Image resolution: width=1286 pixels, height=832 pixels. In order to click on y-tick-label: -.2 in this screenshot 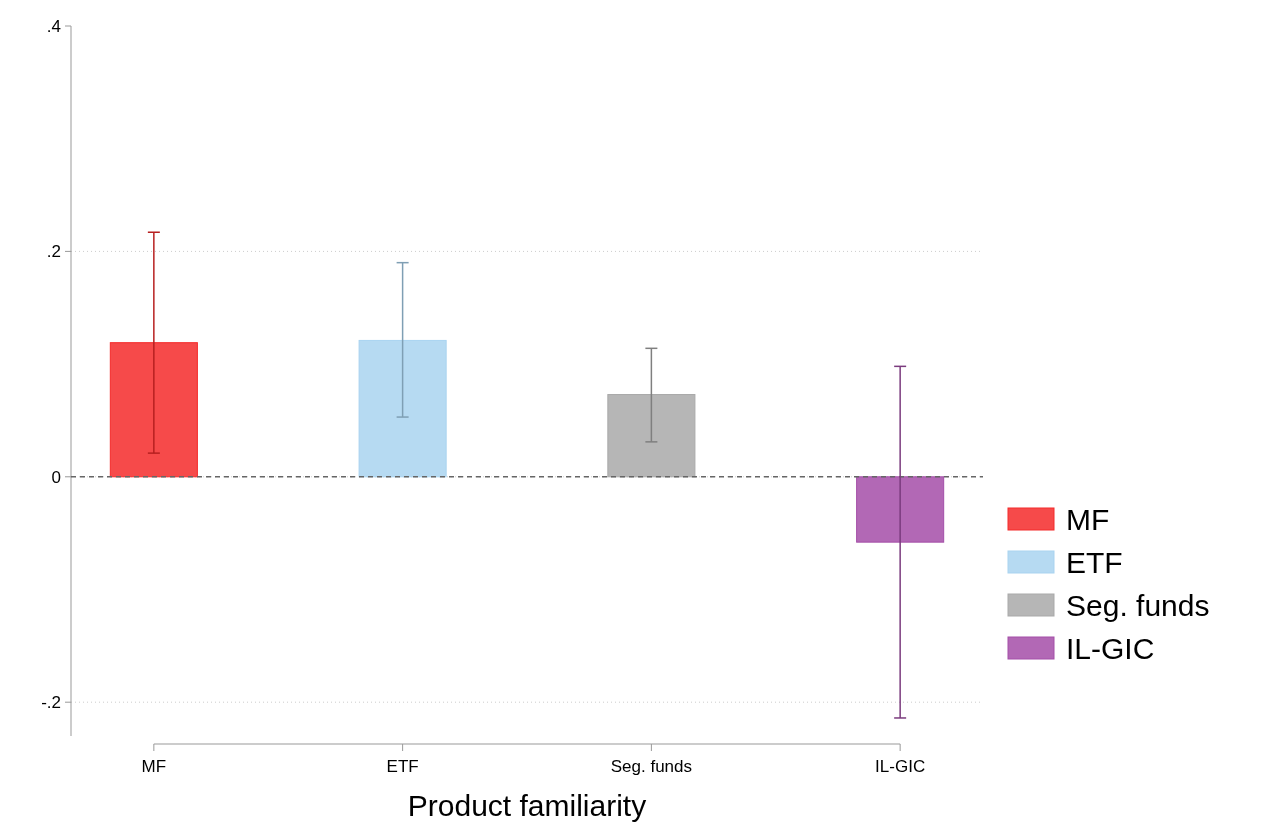, I will do `click(51, 703)`.